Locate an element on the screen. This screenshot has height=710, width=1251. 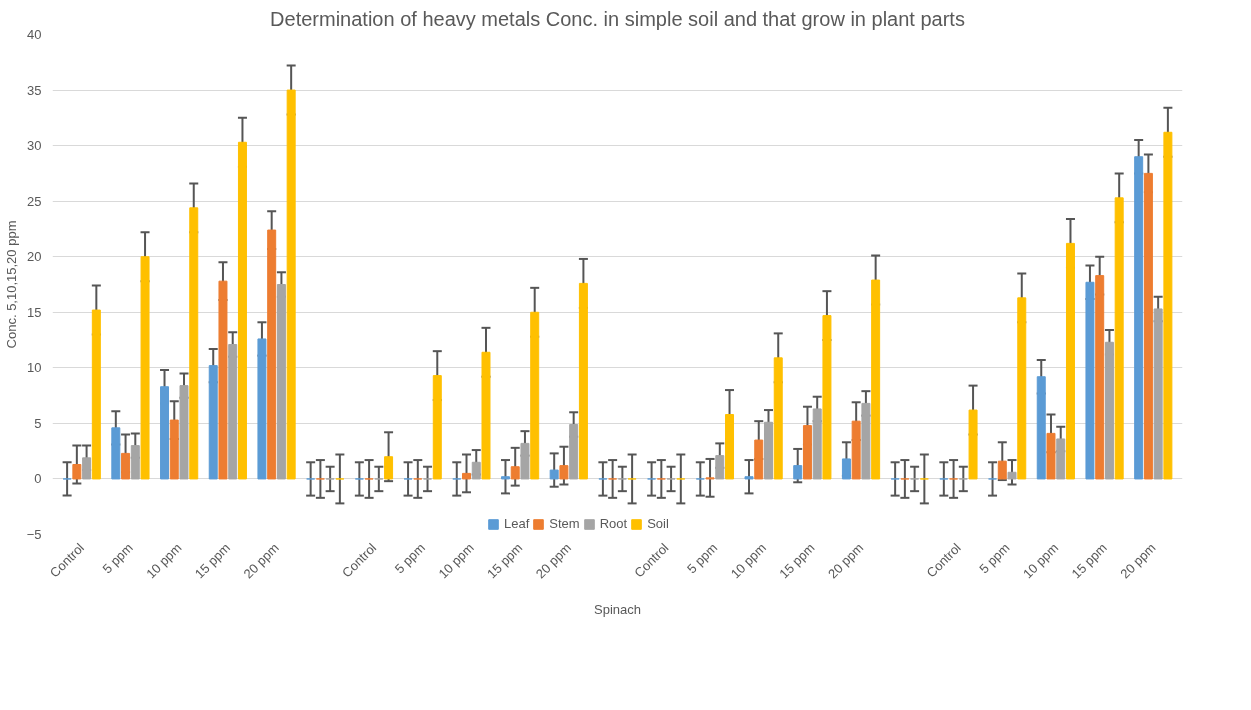
y-tick-label: 20 is located at coordinates (34, 257).